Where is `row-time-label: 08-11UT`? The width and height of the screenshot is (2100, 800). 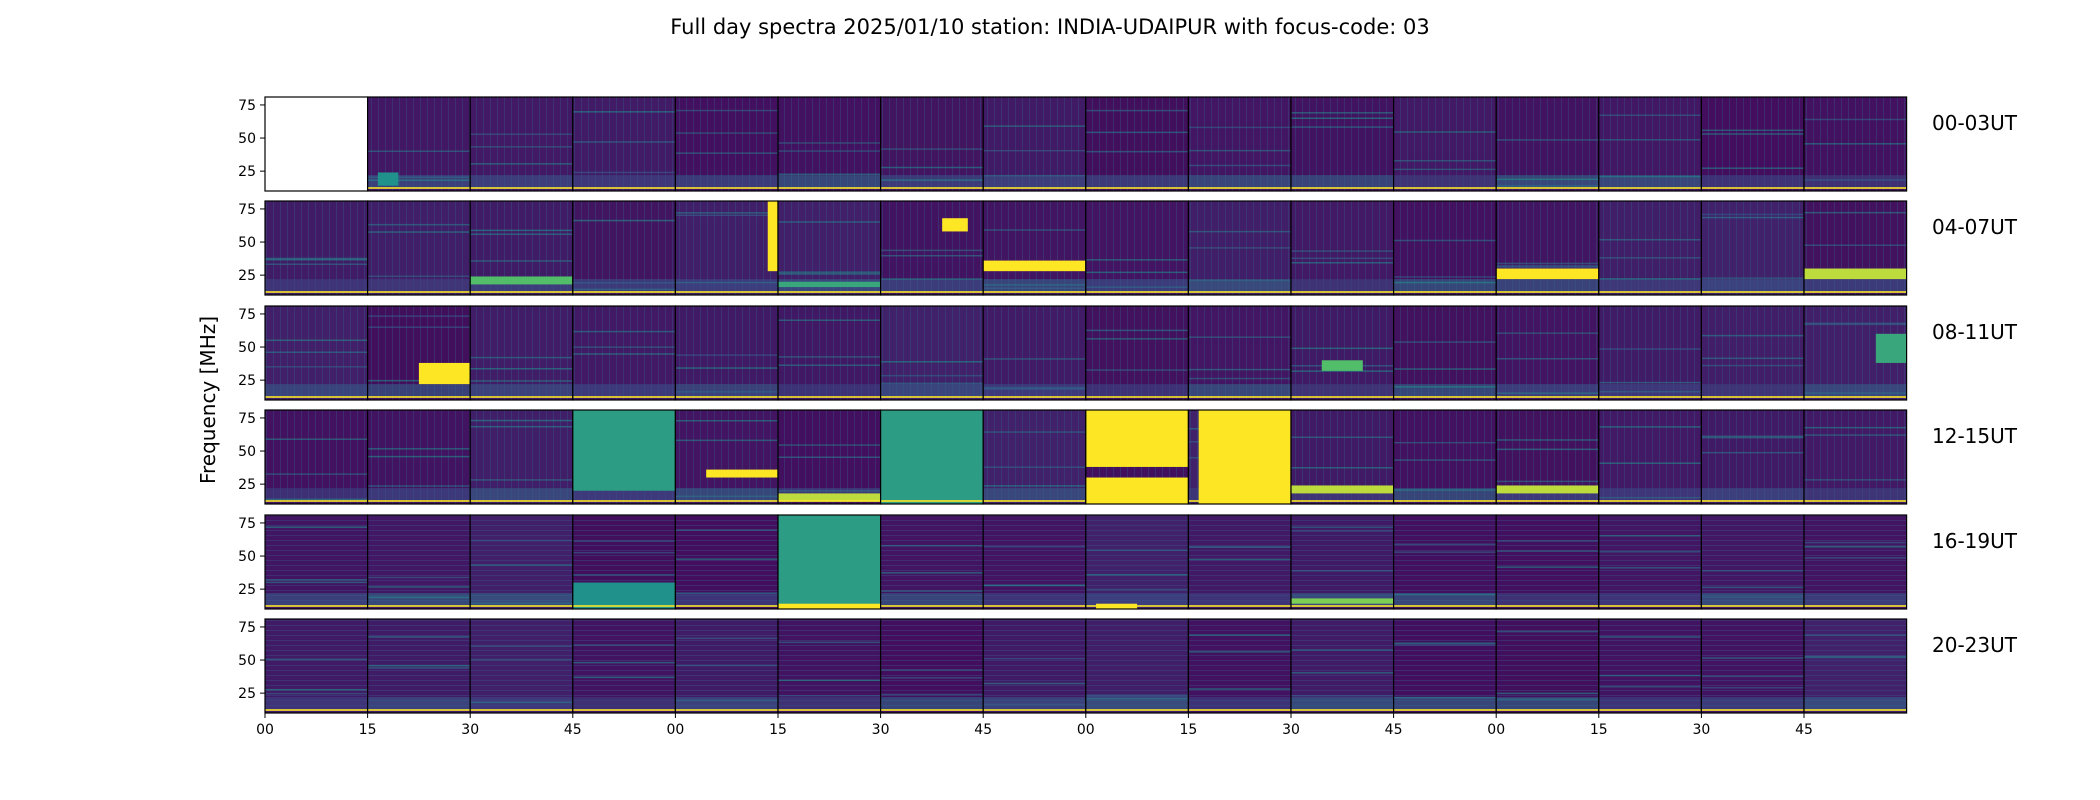 row-time-label: 08-11UT is located at coordinates (1975, 332).